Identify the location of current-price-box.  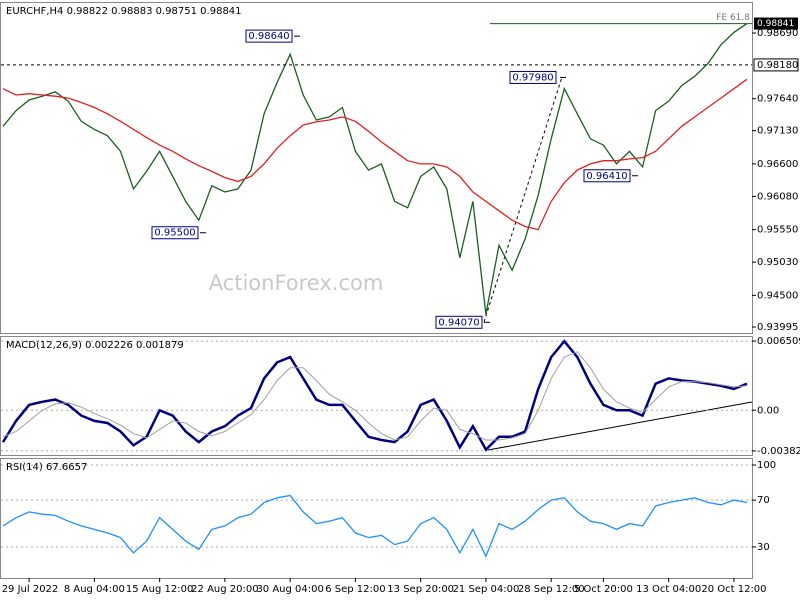
(776, 23).